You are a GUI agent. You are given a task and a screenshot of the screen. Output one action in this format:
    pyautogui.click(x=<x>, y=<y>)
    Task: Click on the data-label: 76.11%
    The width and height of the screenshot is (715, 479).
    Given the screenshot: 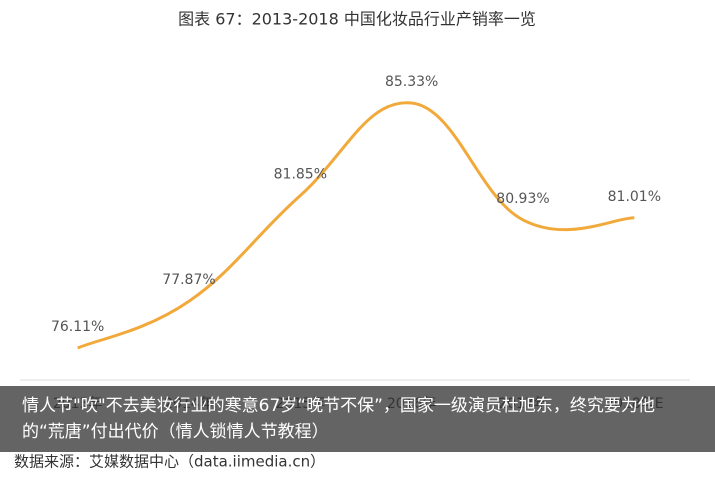 What is the action you would take?
    pyautogui.click(x=77, y=327)
    